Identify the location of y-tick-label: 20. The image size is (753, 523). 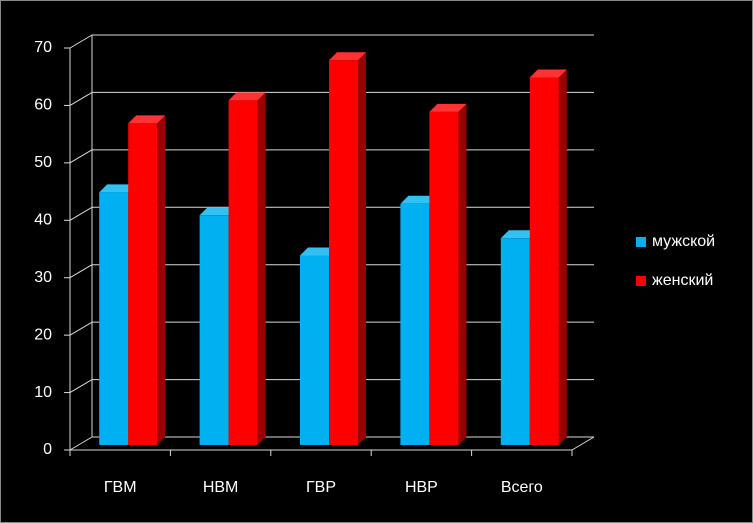
(43, 334).